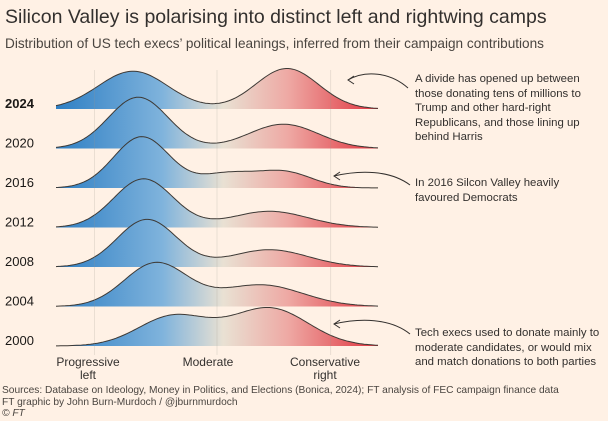 The height and width of the screenshot is (421, 608). What do you see at coordinates (87, 375) in the screenshot?
I see `x-label-progressive-line2: left` at bounding box center [87, 375].